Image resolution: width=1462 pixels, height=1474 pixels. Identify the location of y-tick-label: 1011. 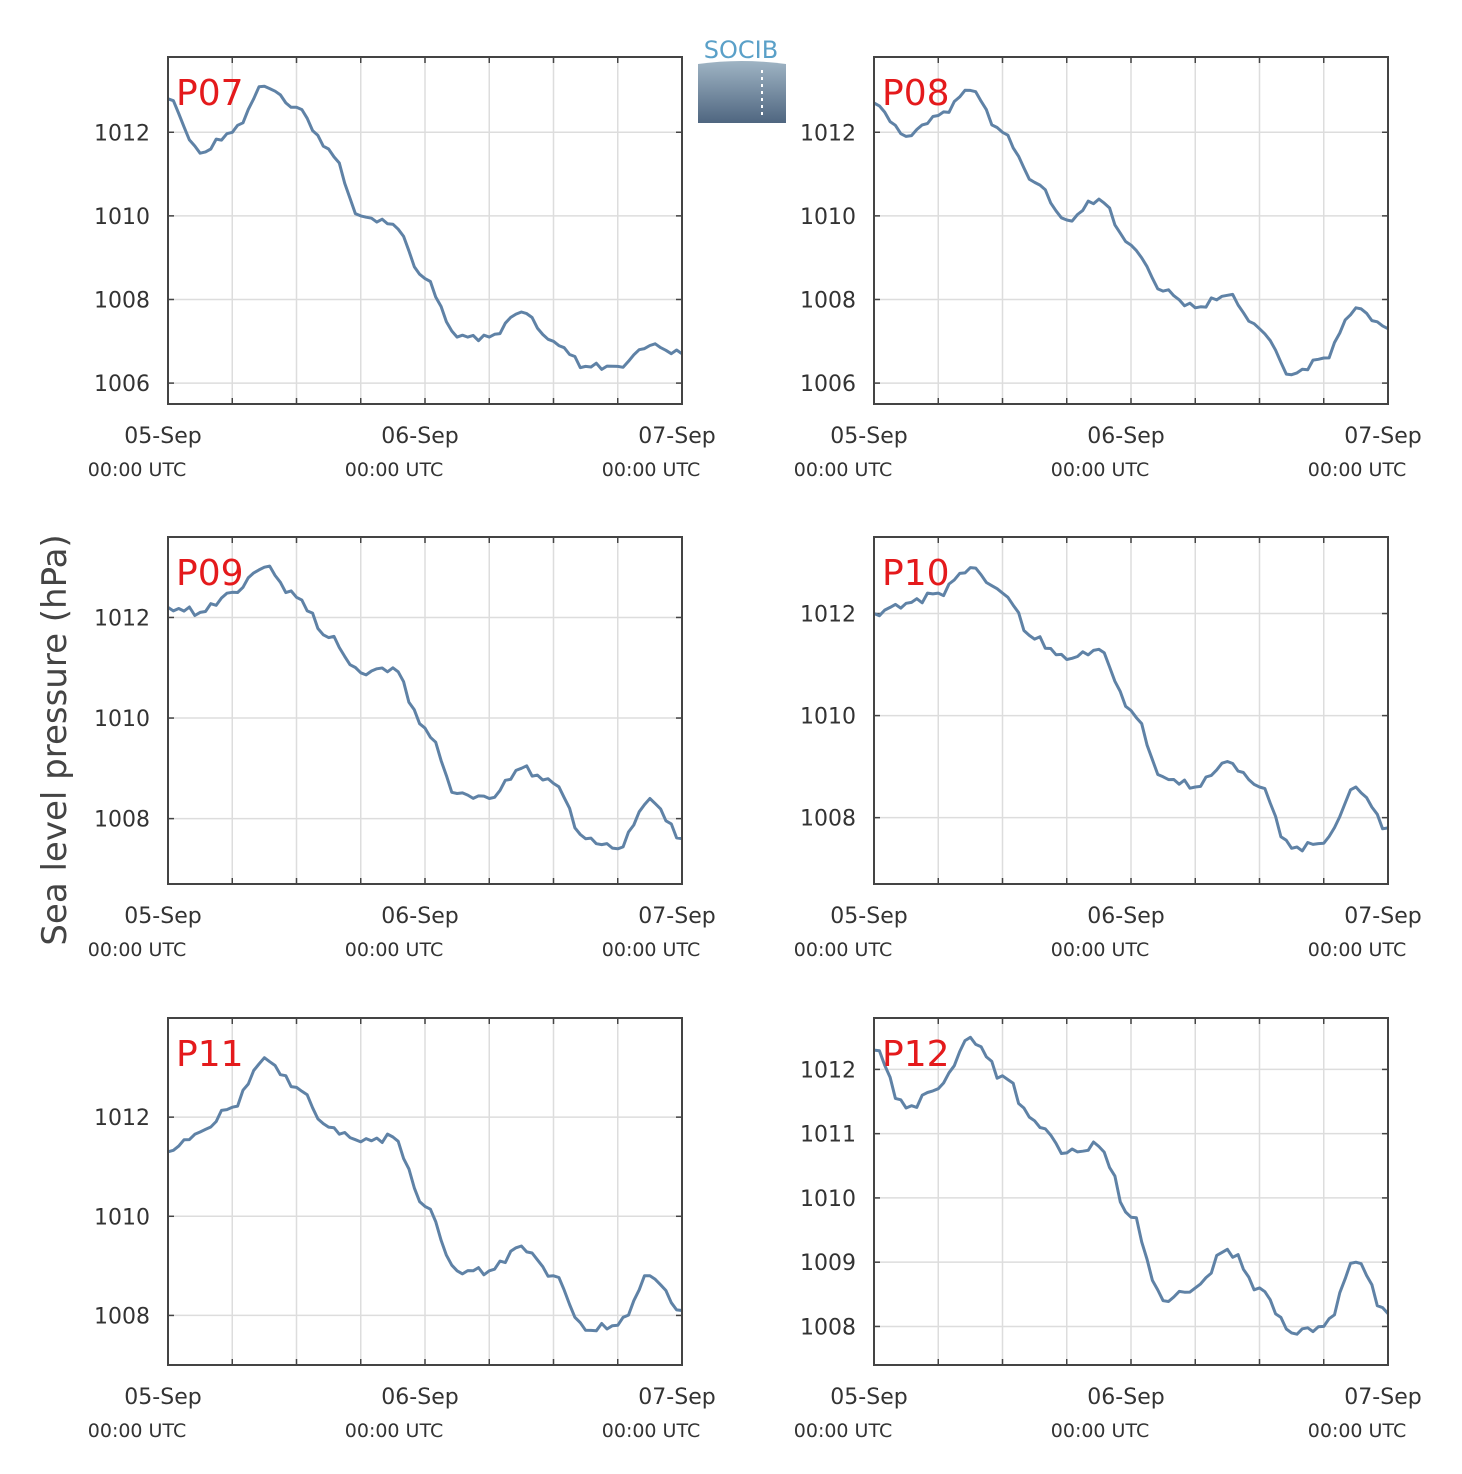
(828, 1135).